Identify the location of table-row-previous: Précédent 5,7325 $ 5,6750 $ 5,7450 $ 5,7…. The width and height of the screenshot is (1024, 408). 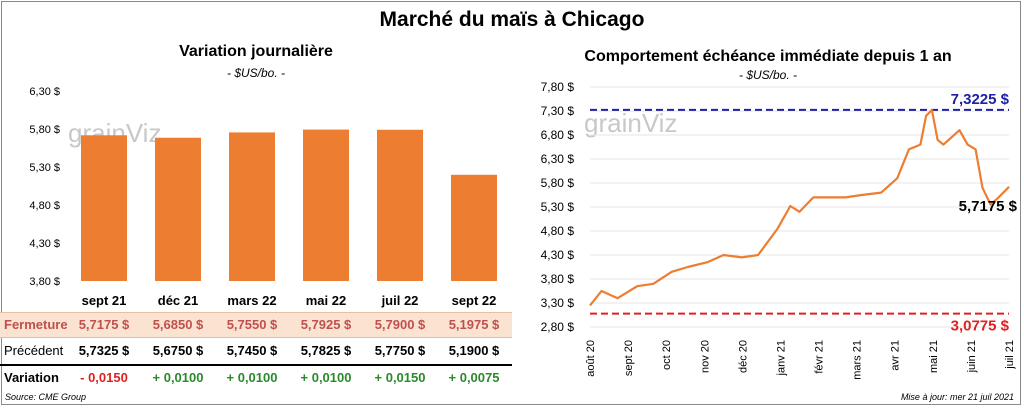
(256, 351).